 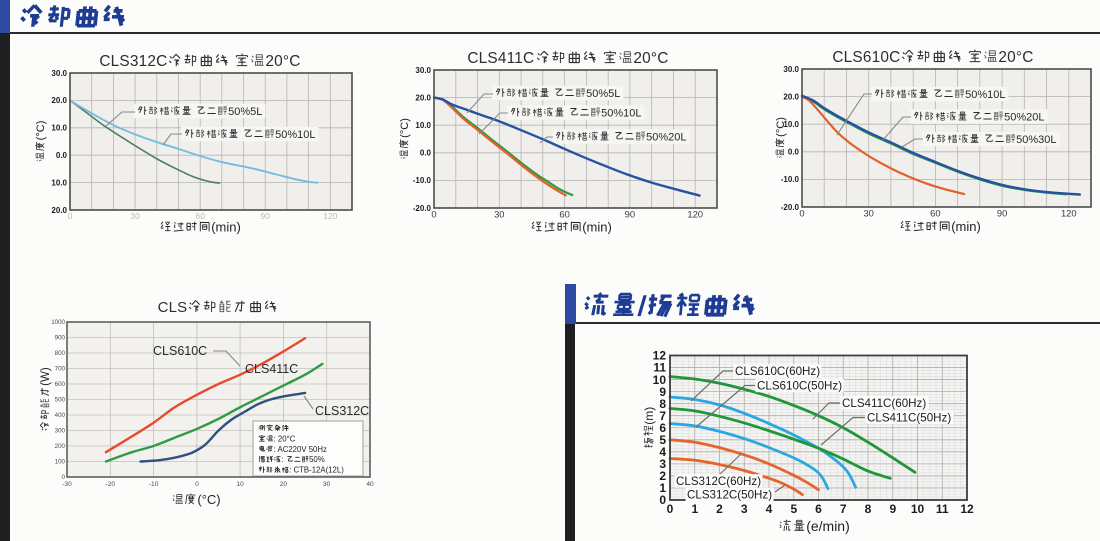 What do you see at coordinates (370, 484) in the screenshot?
I see `svg-text: 40` at bounding box center [370, 484].